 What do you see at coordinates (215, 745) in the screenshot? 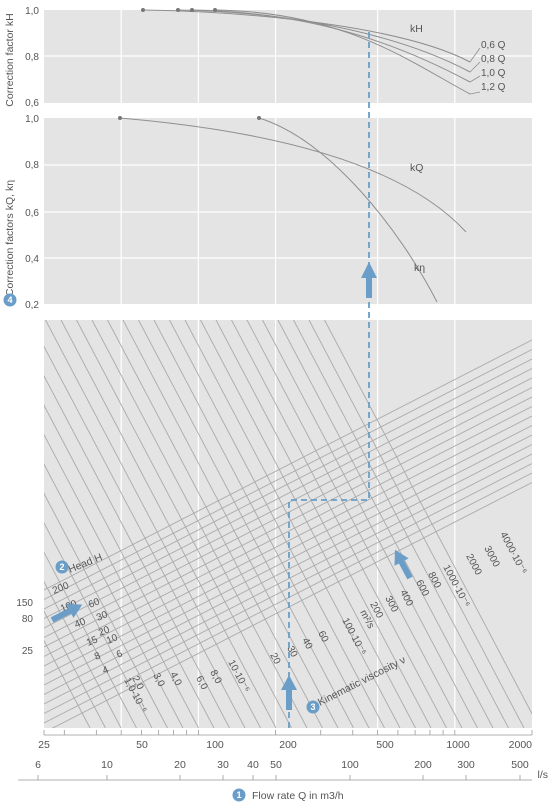
I see `x-tick-label: 100` at bounding box center [215, 745].